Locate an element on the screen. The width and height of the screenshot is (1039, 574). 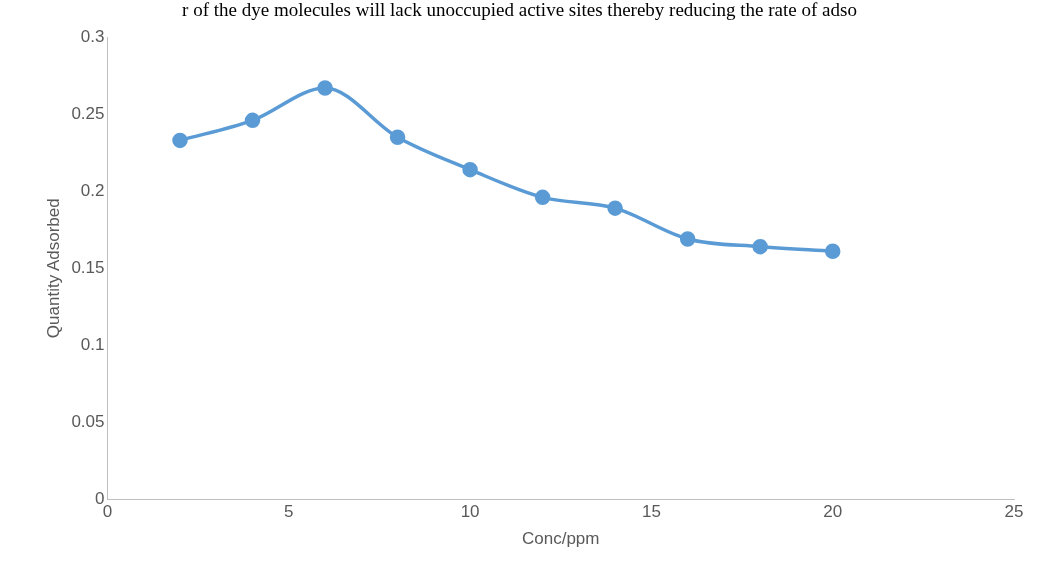
y-tick-label: 0.2 is located at coordinates (92, 190).